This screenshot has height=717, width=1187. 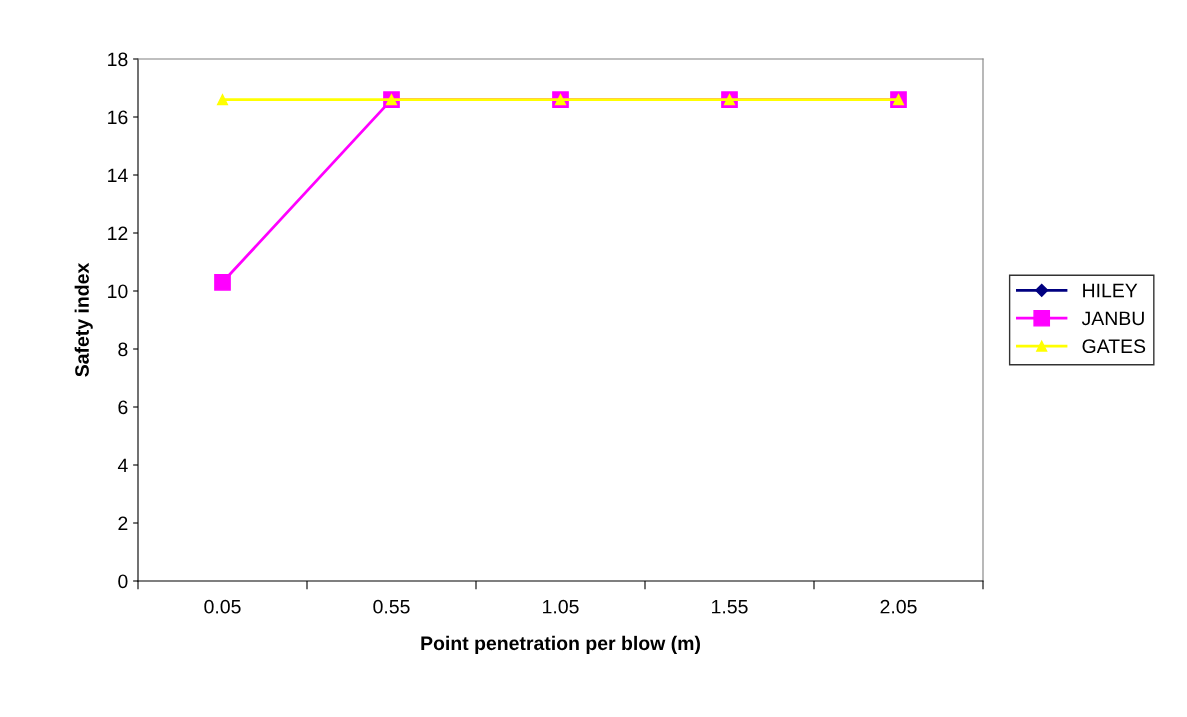 I want to click on x-tick-label: 1.55, so click(x=730, y=606).